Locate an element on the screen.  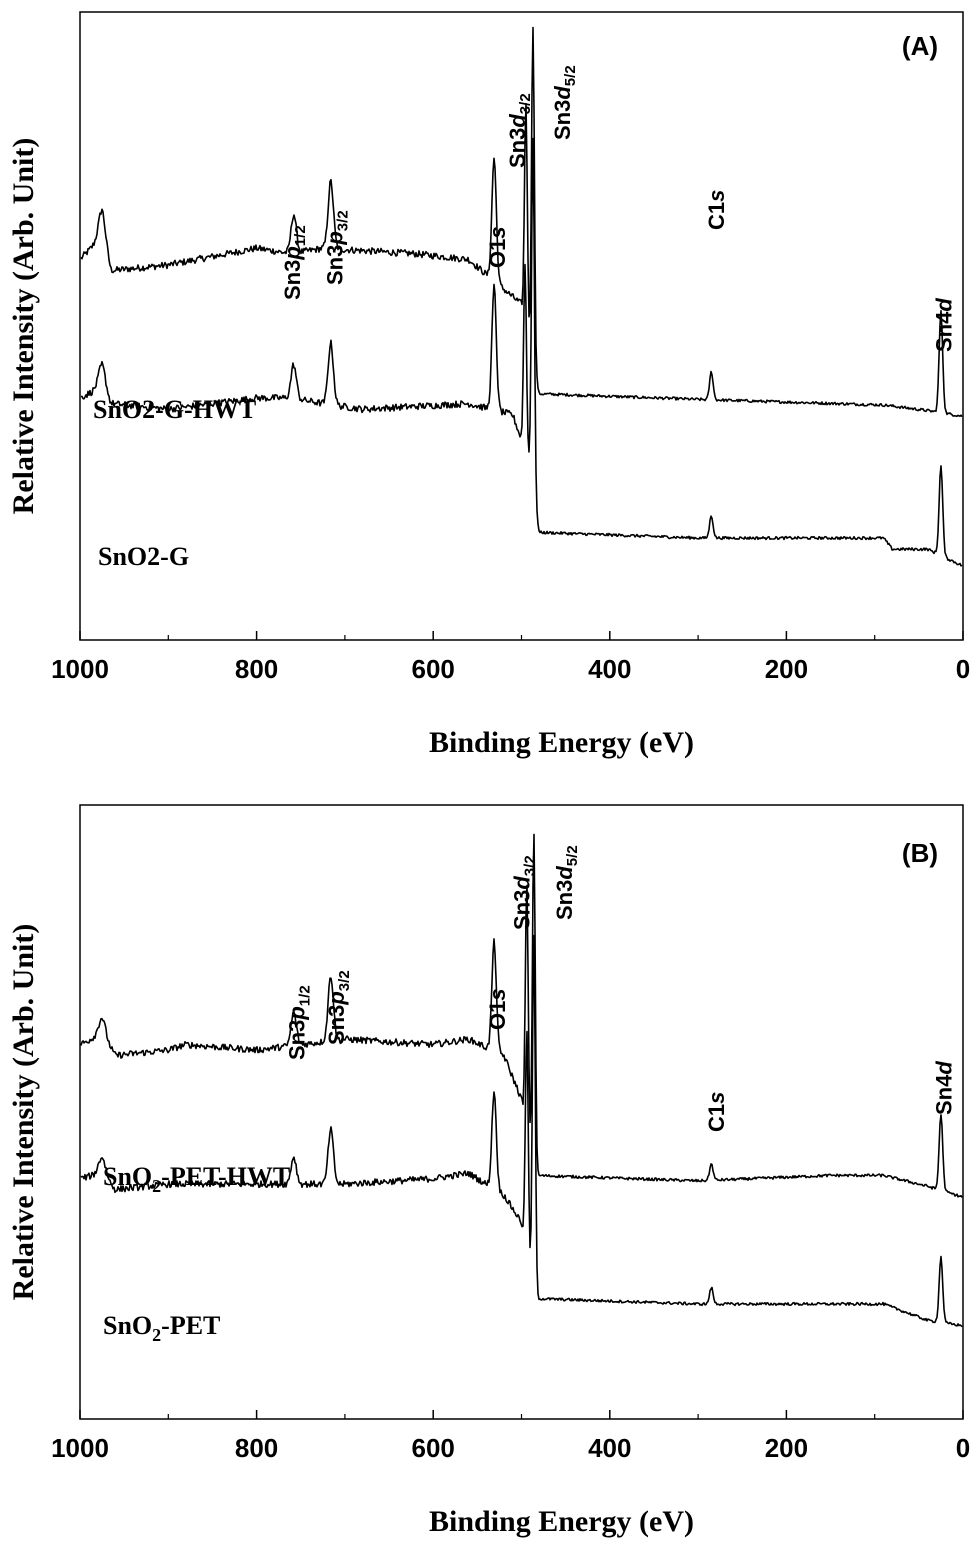
panel-b-xtick-label: 400 is located at coordinates (609, 1448).